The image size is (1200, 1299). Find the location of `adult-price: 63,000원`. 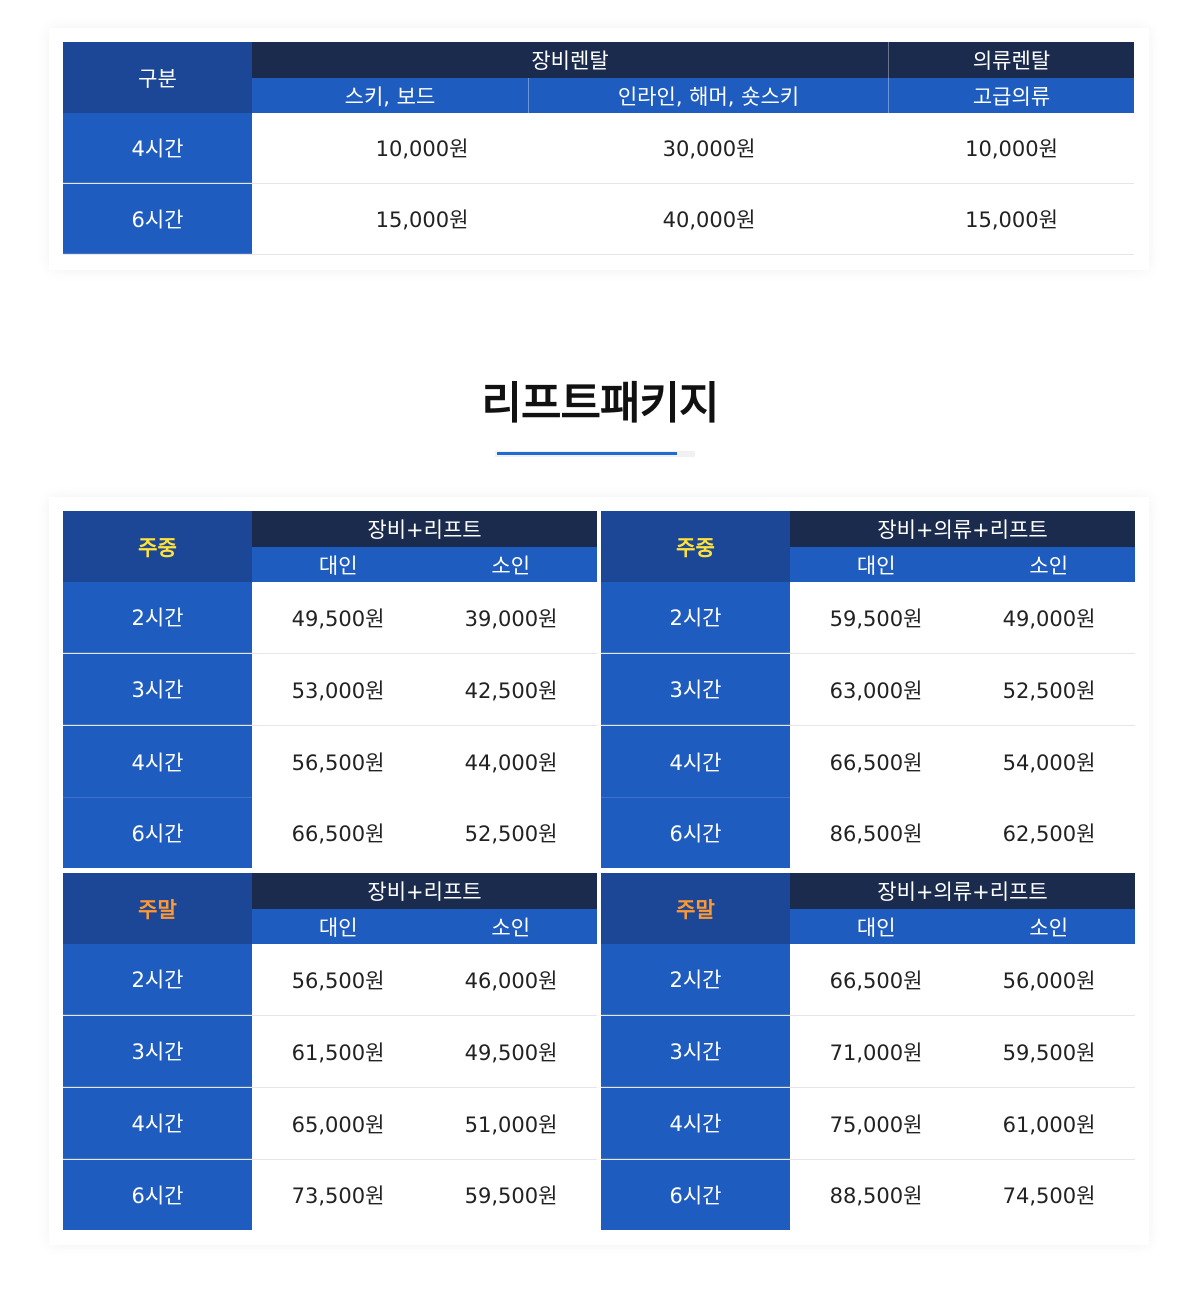

adult-price: 63,000원 is located at coordinates (876, 690).